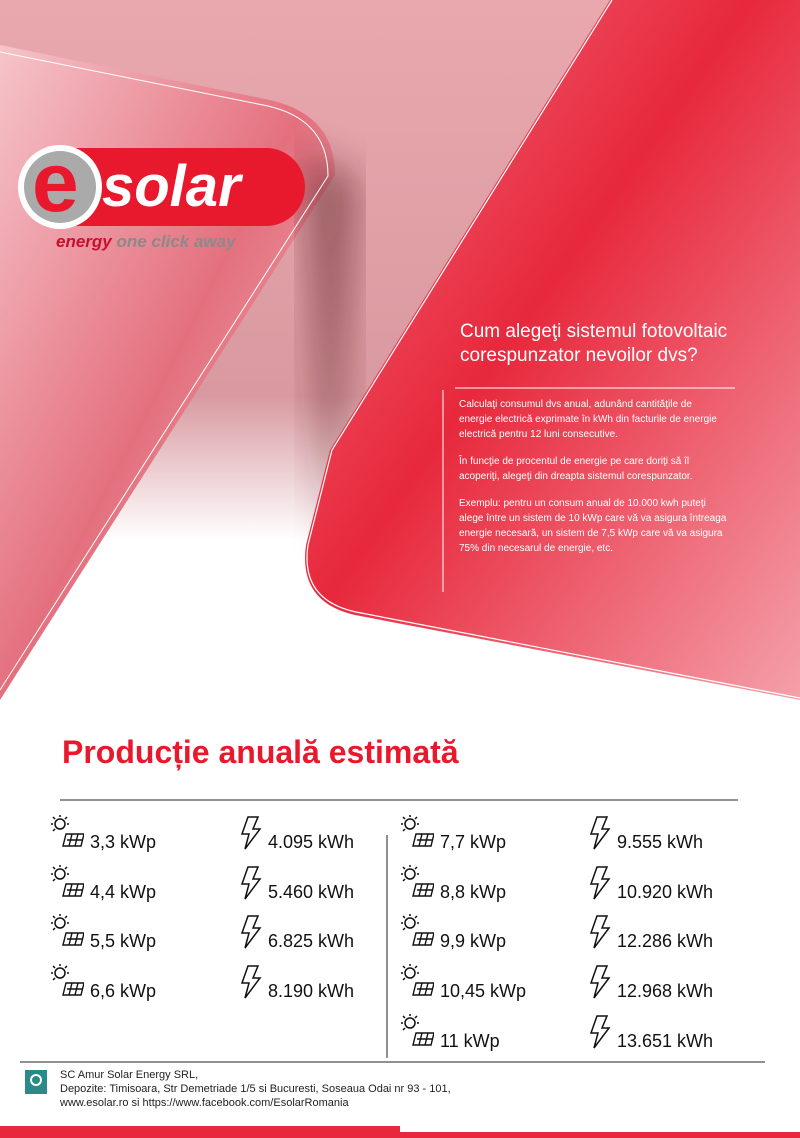 Image resolution: width=800 pixels, height=1138 pixels. Describe the element at coordinates (473, 891) in the screenshot. I see `power: 8,8 kWp` at that location.